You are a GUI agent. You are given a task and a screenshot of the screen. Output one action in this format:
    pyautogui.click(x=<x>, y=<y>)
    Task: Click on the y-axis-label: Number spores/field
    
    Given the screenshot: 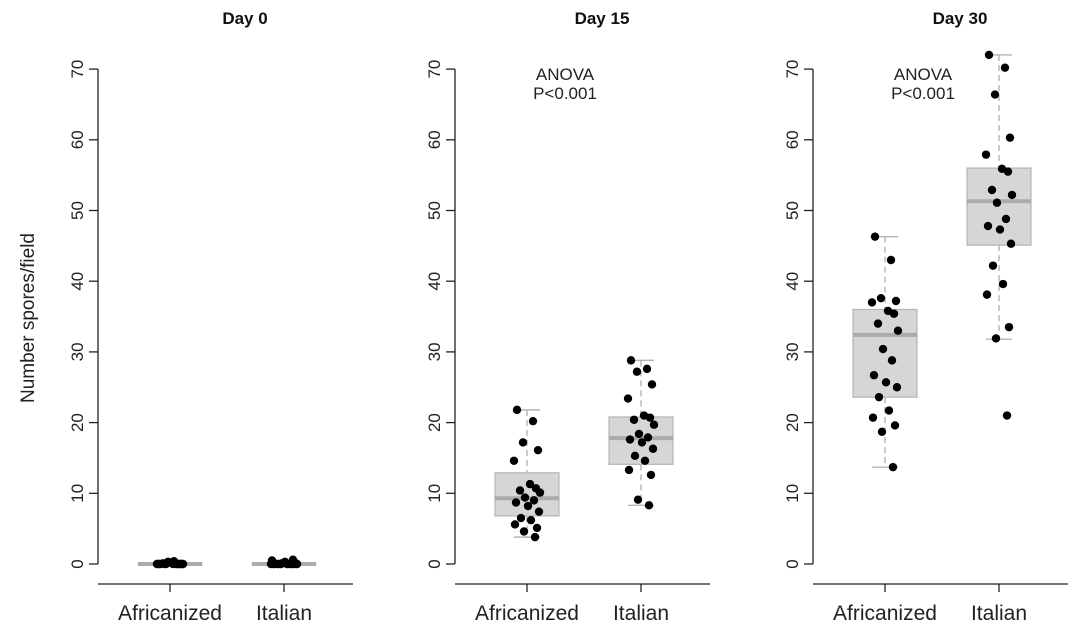 What is the action you would take?
    pyautogui.click(x=28, y=318)
    